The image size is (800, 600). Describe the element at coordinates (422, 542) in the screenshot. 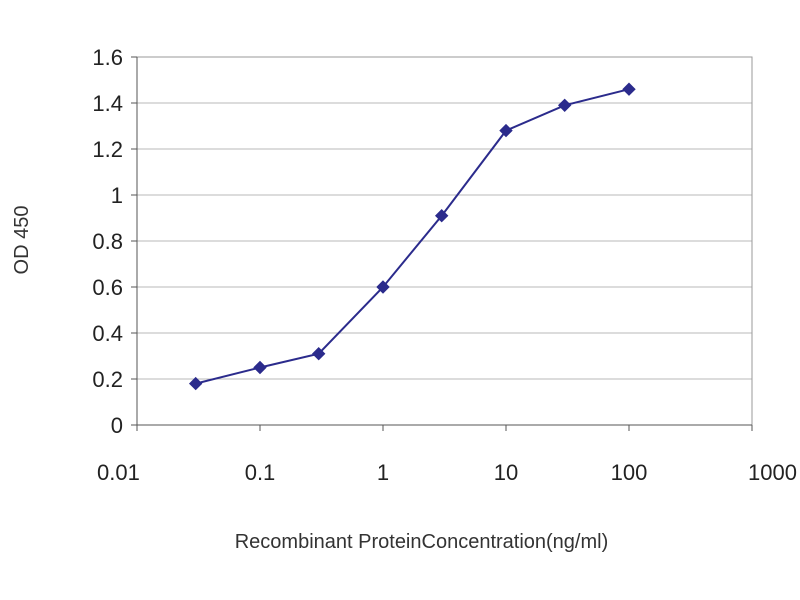

I see `x-axis-title: Recombinant ProteinConcentration(ng/ml)` at that location.